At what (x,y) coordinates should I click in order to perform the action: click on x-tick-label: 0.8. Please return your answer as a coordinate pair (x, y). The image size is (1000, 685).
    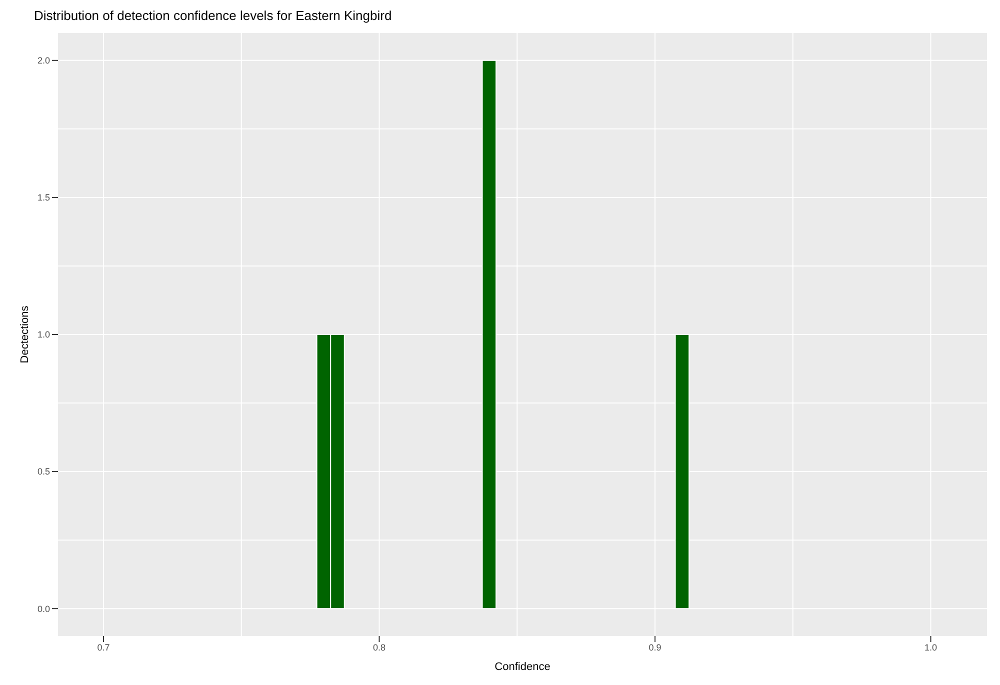
    Looking at the image, I should click on (379, 647).